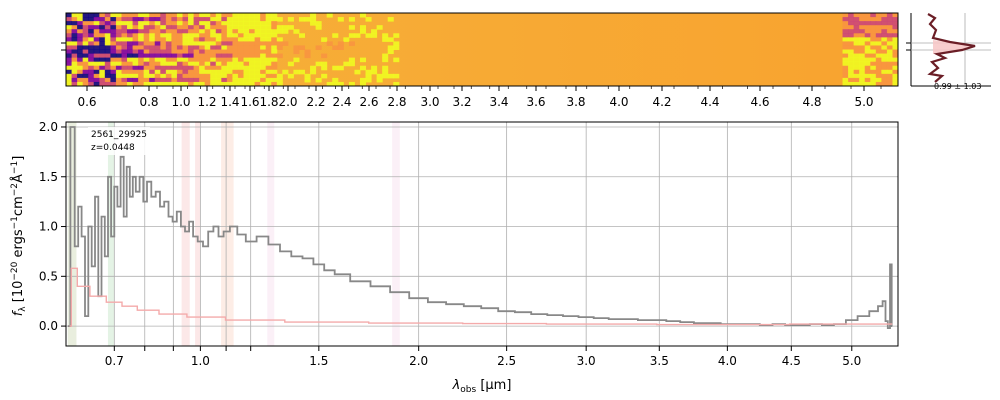  I want to click on emission-line-band, so click(198, 234).